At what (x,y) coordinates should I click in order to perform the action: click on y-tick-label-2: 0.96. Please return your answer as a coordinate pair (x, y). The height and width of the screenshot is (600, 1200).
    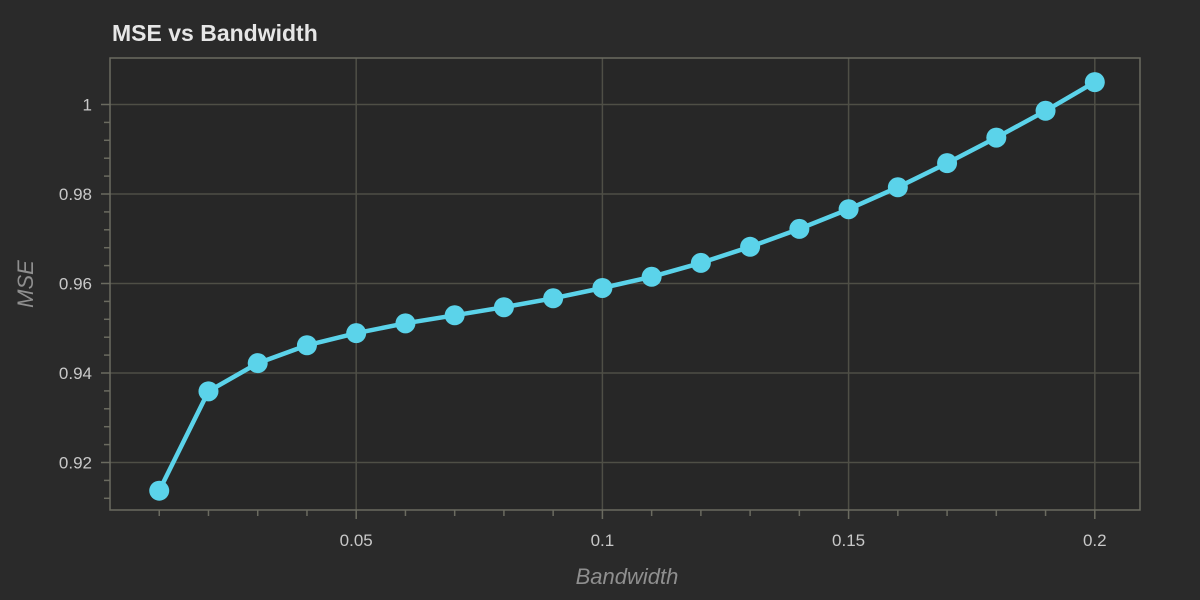
    Looking at the image, I should click on (75, 284).